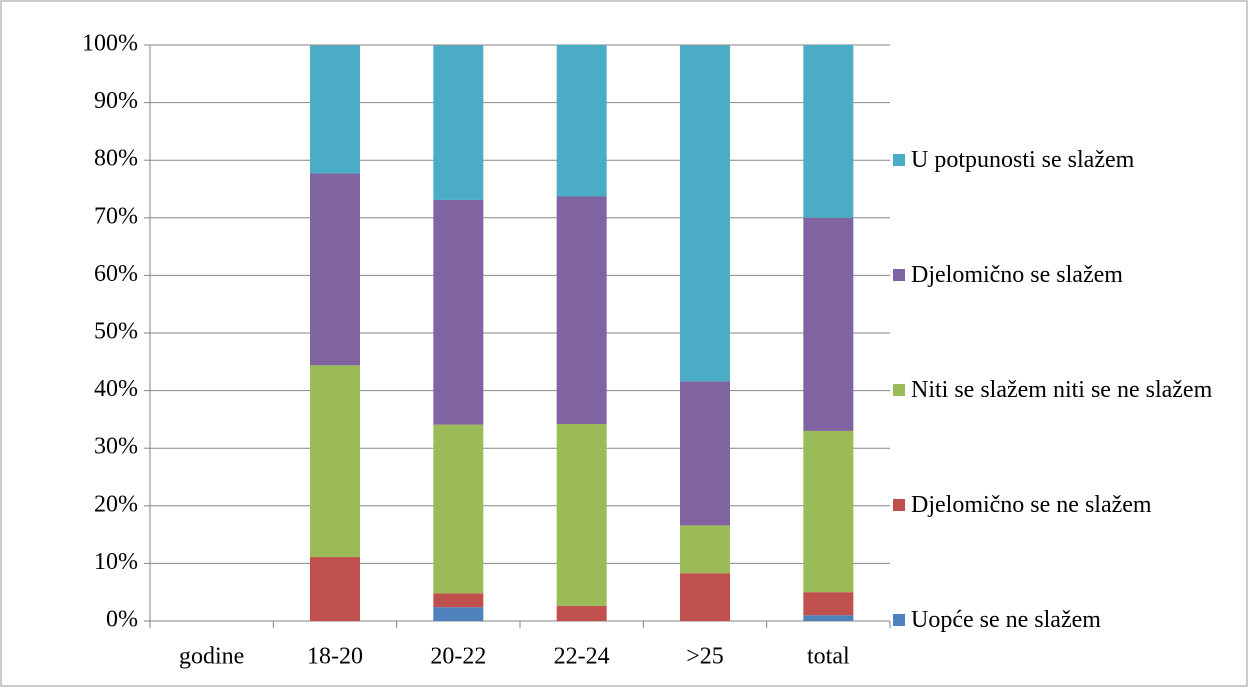 This screenshot has height=688, width=1249. Describe the element at coordinates (1023, 160) in the screenshot. I see `legend-label: U potpunosti se slažem` at that location.